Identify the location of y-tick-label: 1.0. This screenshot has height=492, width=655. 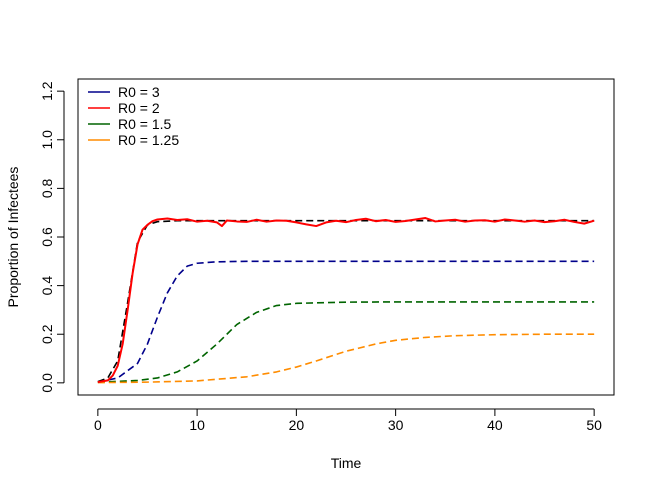
(47, 140).